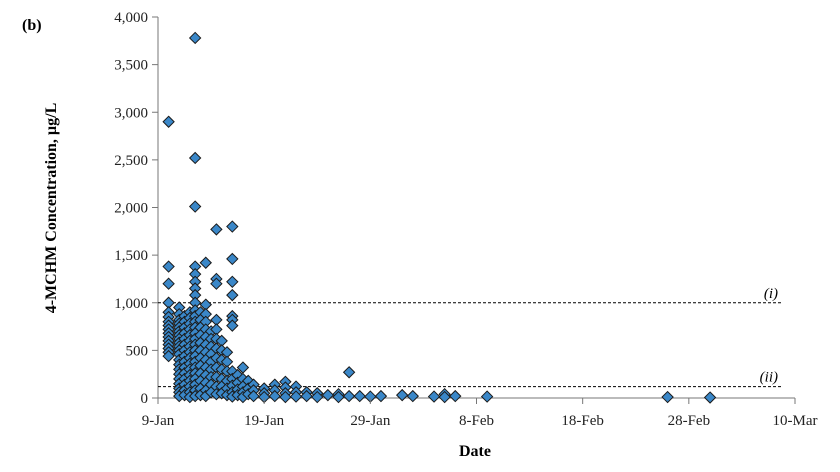 Image resolution: width=840 pixels, height=472 pixels. I want to click on x-tick-label: 10-Mar, so click(795, 421).